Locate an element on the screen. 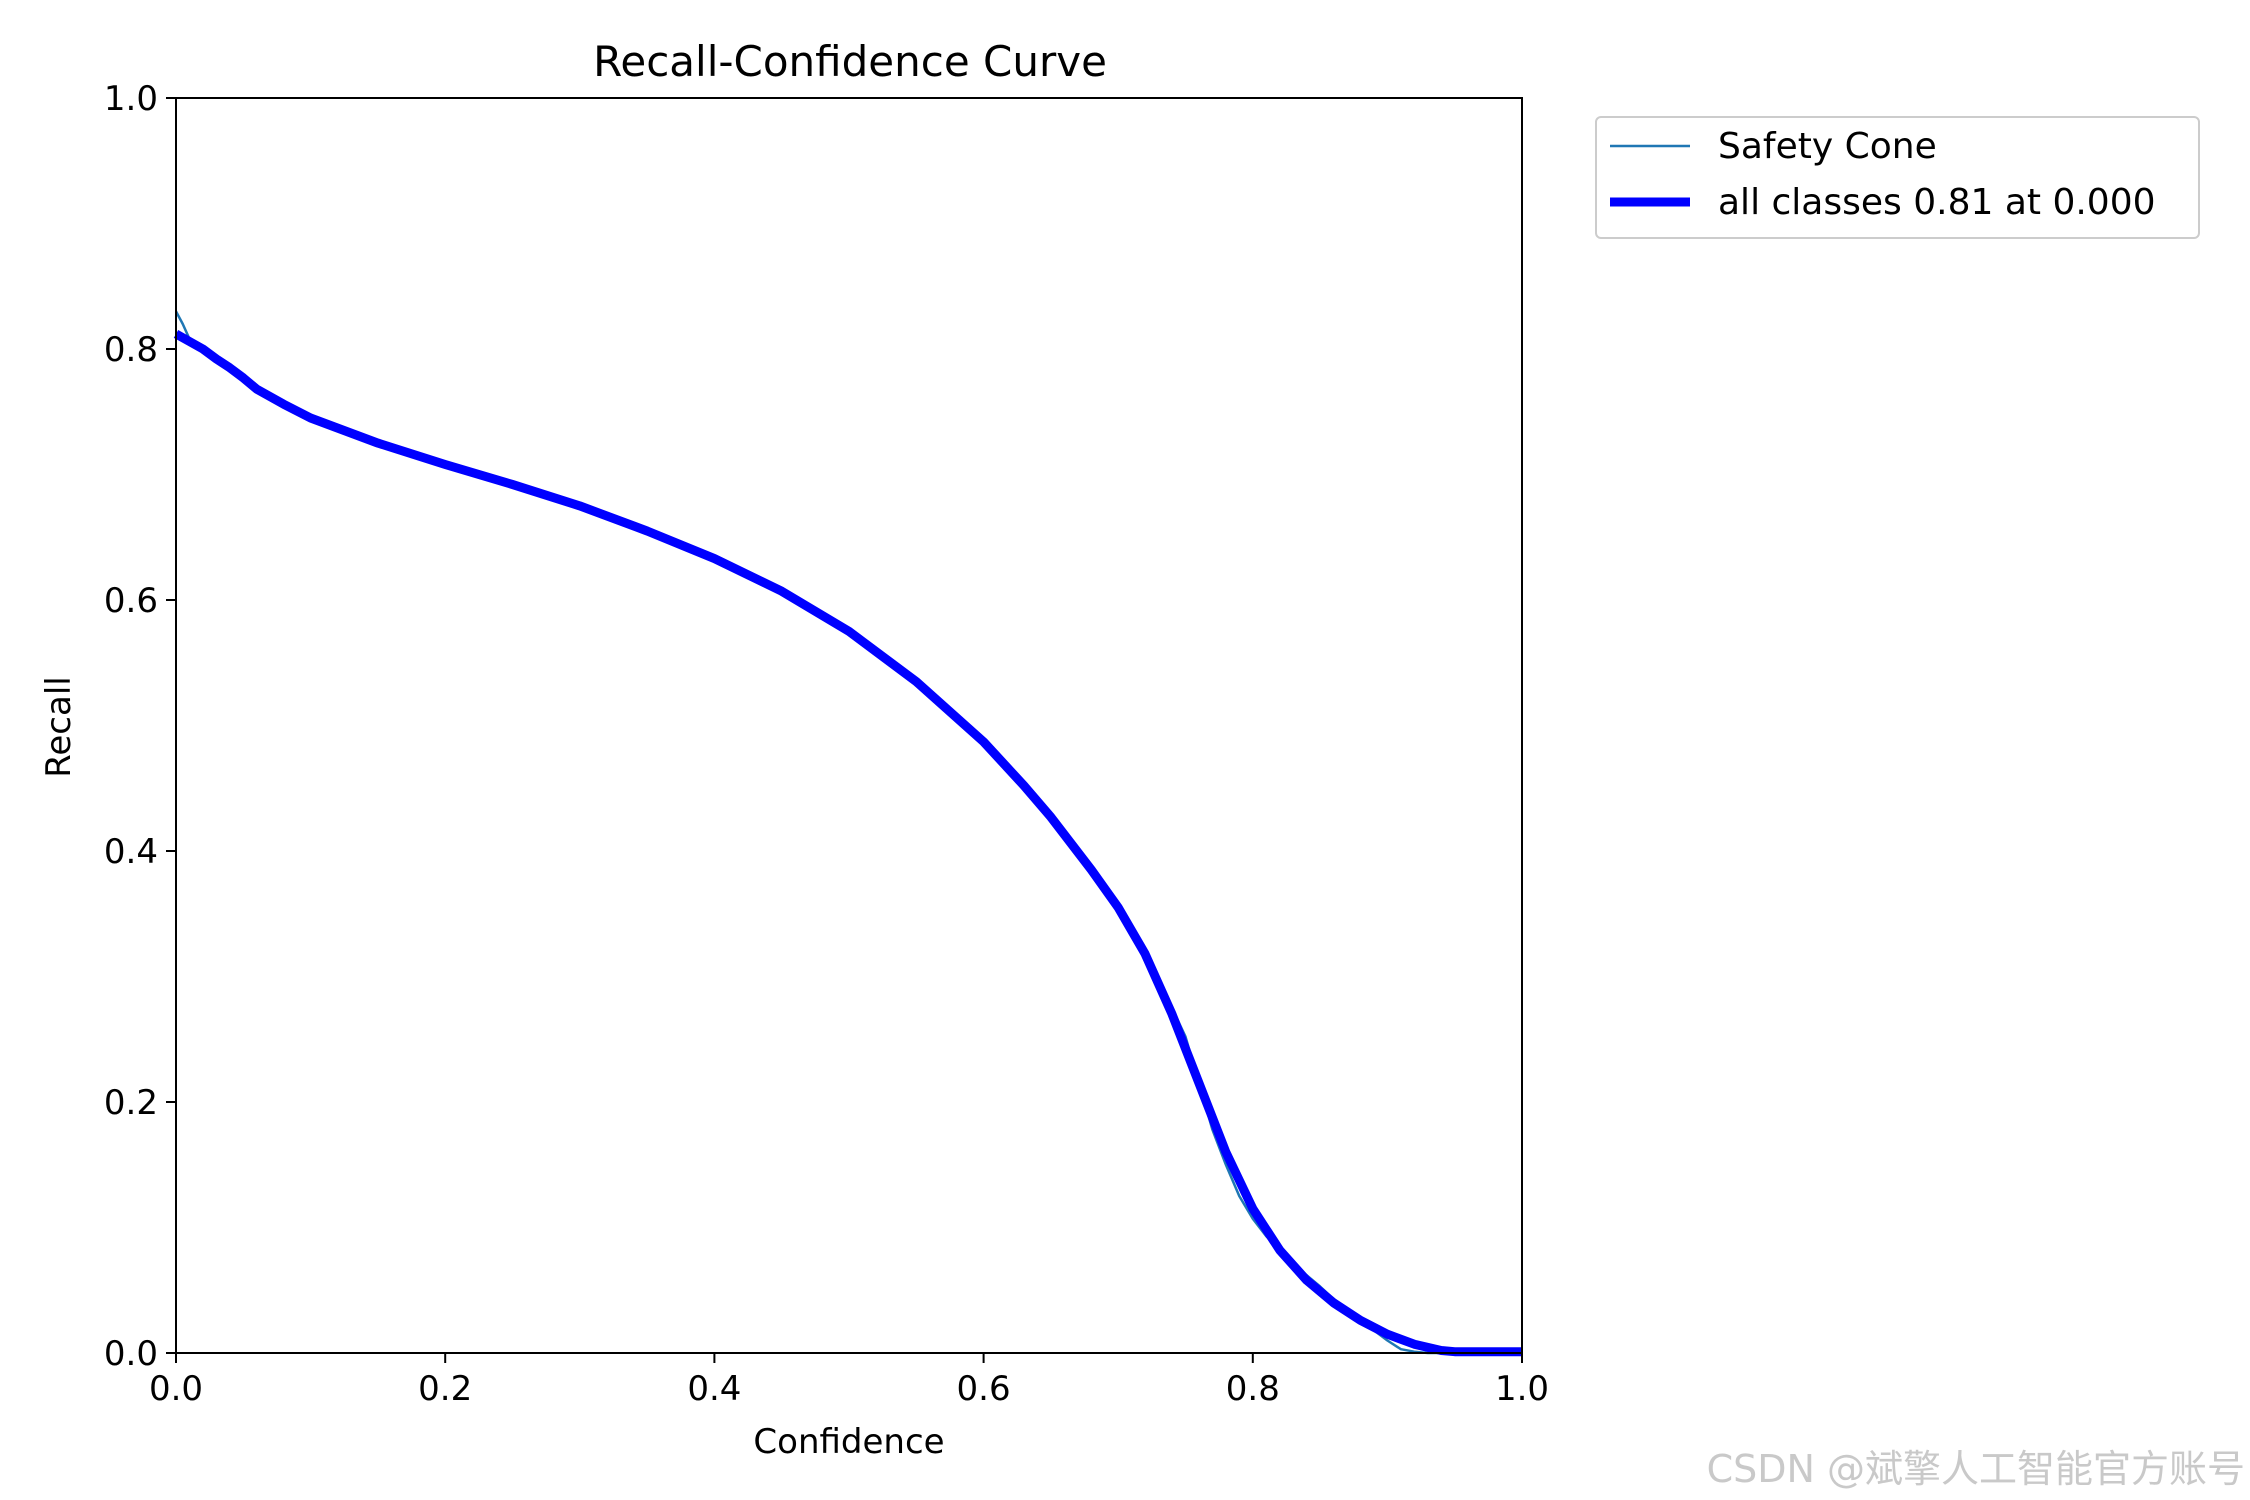 The height and width of the screenshot is (1500, 2250). y-tick-label: 0.2 is located at coordinates (131, 1103).